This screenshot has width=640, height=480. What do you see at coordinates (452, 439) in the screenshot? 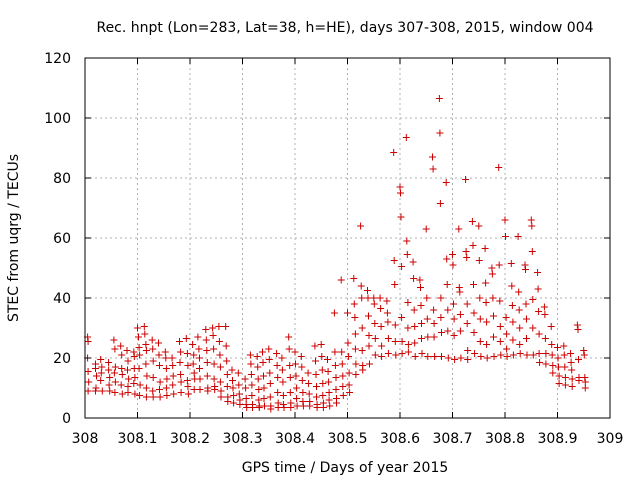
I see `x-tick-label: 308.7` at bounding box center [452, 439].